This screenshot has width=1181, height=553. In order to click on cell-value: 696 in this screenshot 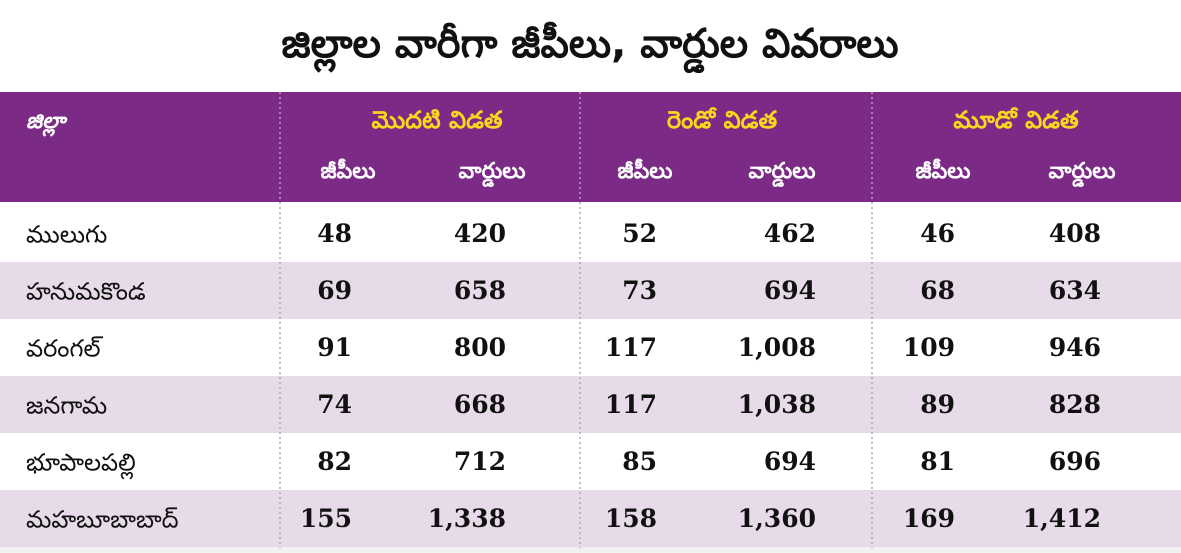, I will do `click(1075, 461)`.